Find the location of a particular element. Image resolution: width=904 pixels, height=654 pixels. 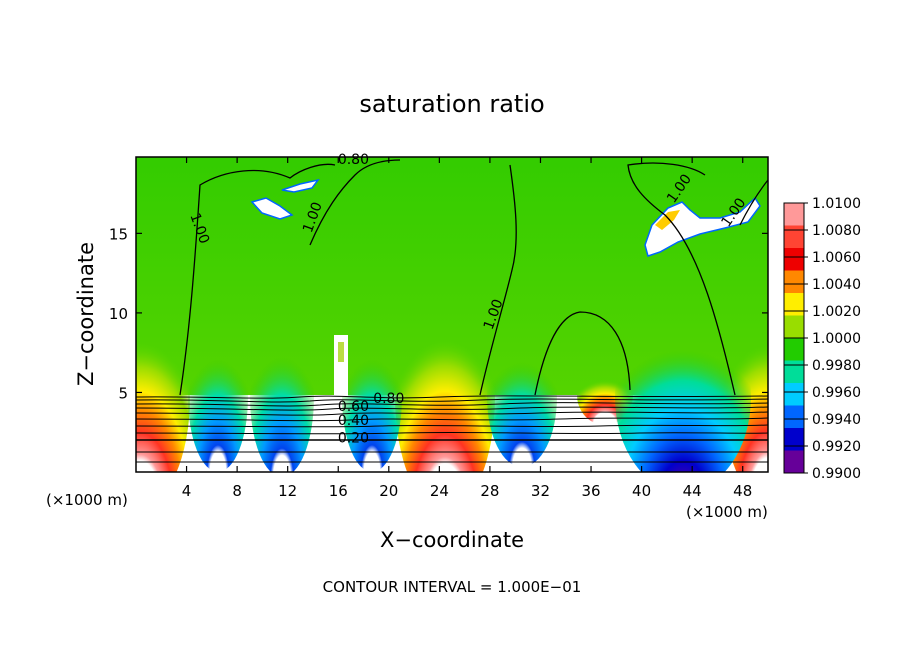

contour-line-c is located at coordinates (498, 280).